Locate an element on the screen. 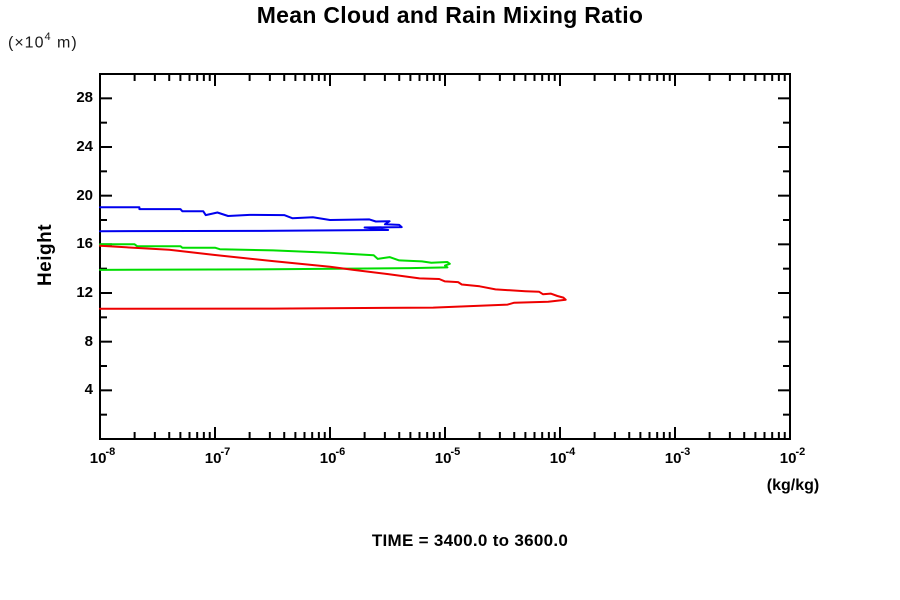 Image resolution: width=900 pixels, height=600 pixels. x-tick-label-1e-3: 10-3 is located at coordinates (678, 456).